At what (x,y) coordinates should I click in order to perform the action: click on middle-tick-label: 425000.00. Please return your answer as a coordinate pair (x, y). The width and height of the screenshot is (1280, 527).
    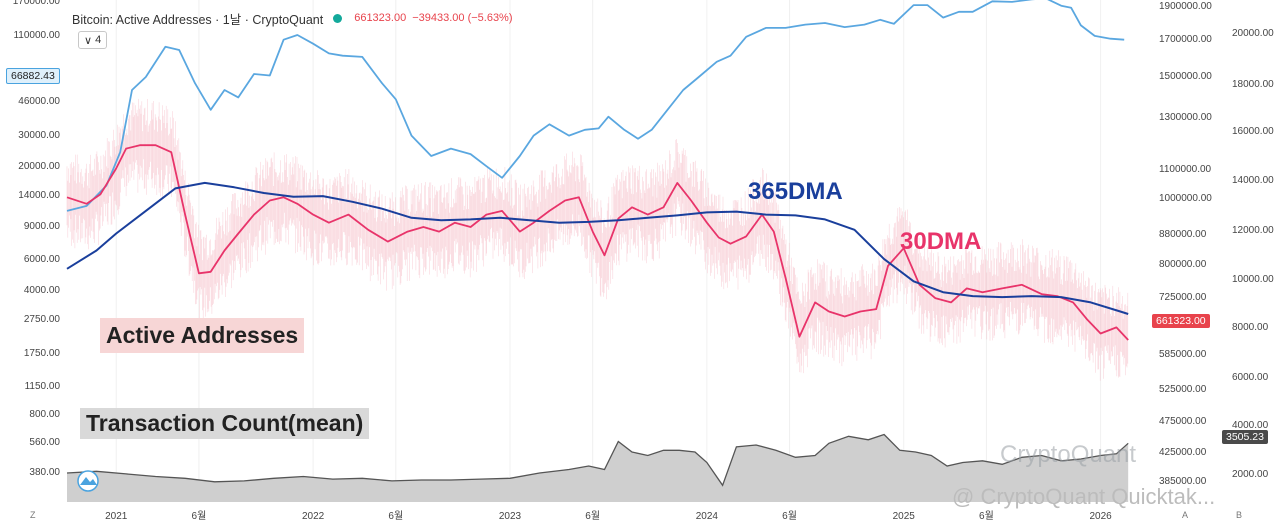
    Looking at the image, I should click on (1183, 452).